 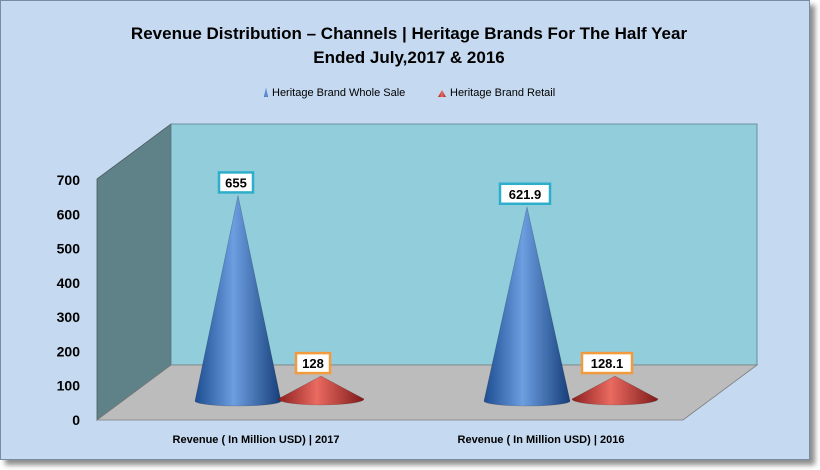 I want to click on data-label-wholesale-2016: 621.9, so click(x=525, y=194).